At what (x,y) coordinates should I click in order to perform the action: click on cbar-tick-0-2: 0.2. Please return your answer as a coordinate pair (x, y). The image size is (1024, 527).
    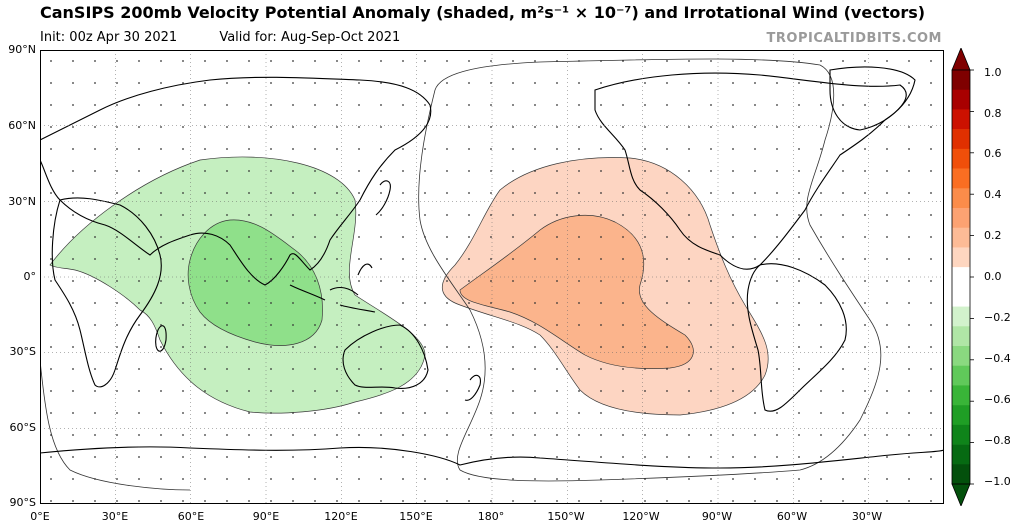
    Looking at the image, I should click on (993, 235).